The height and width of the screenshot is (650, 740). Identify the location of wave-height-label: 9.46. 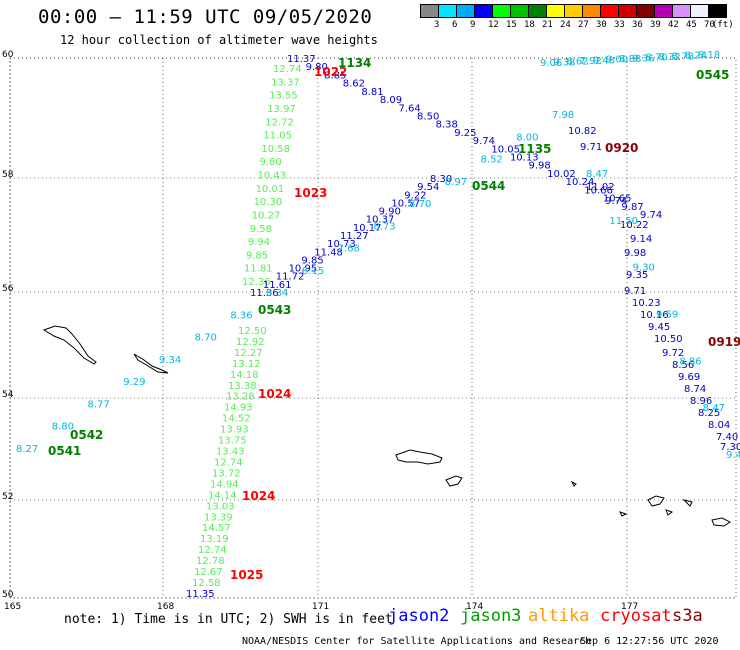
(733, 455).